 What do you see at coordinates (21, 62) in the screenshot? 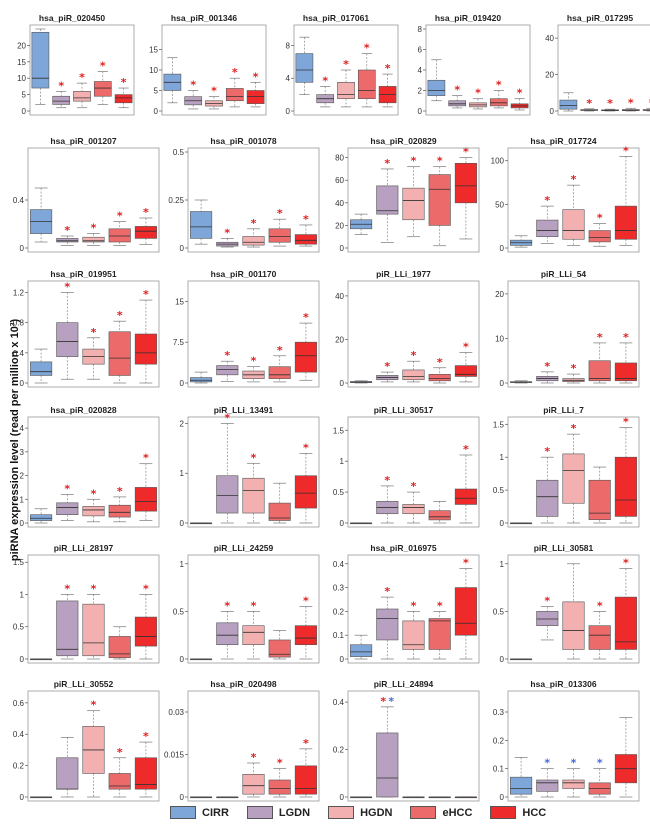
I see `y-tick-label: 15` at bounding box center [21, 62].